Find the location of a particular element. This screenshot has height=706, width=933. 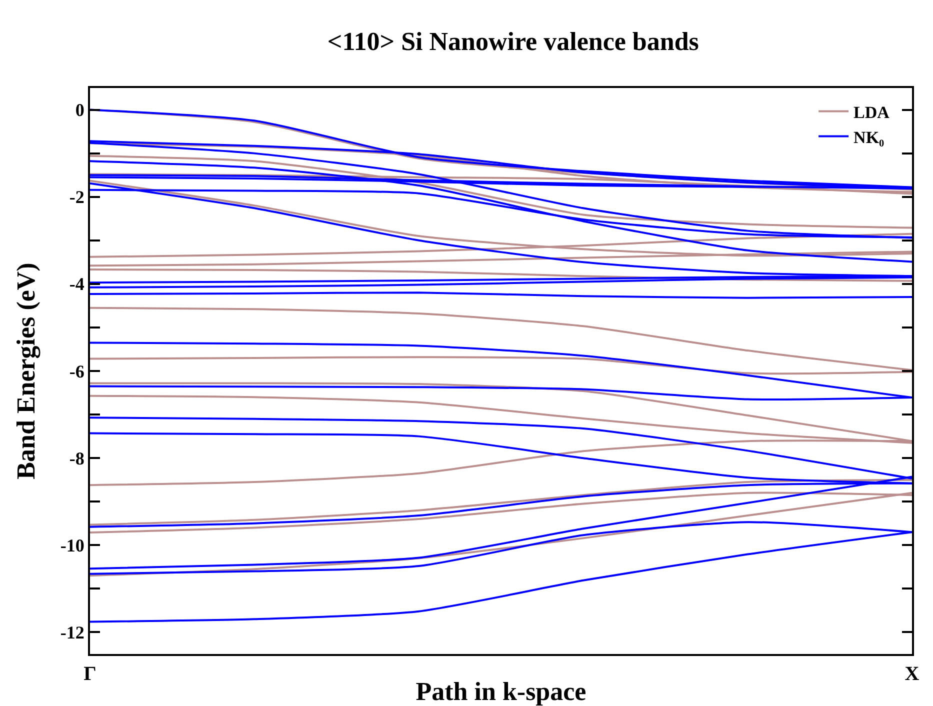

y-tick-label: -4 is located at coordinates (76, 284).